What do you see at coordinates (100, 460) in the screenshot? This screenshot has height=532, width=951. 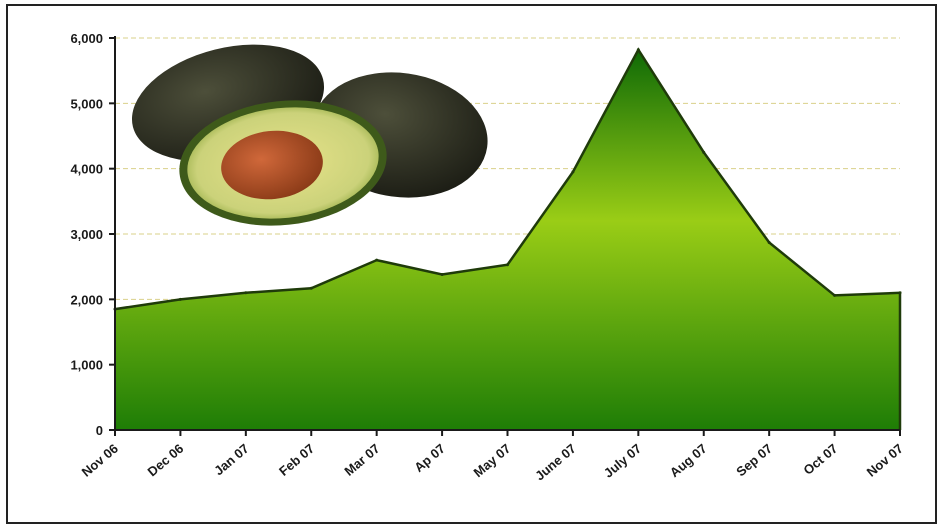 I see `x-tick-label: Nov 06` at bounding box center [100, 460].